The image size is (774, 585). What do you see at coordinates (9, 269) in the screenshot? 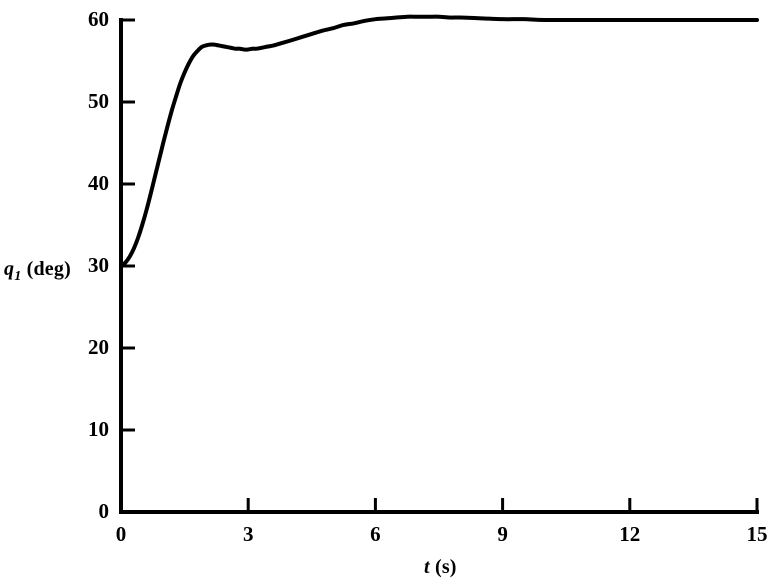
I see `y-axis-symbol: q` at bounding box center [9, 269].